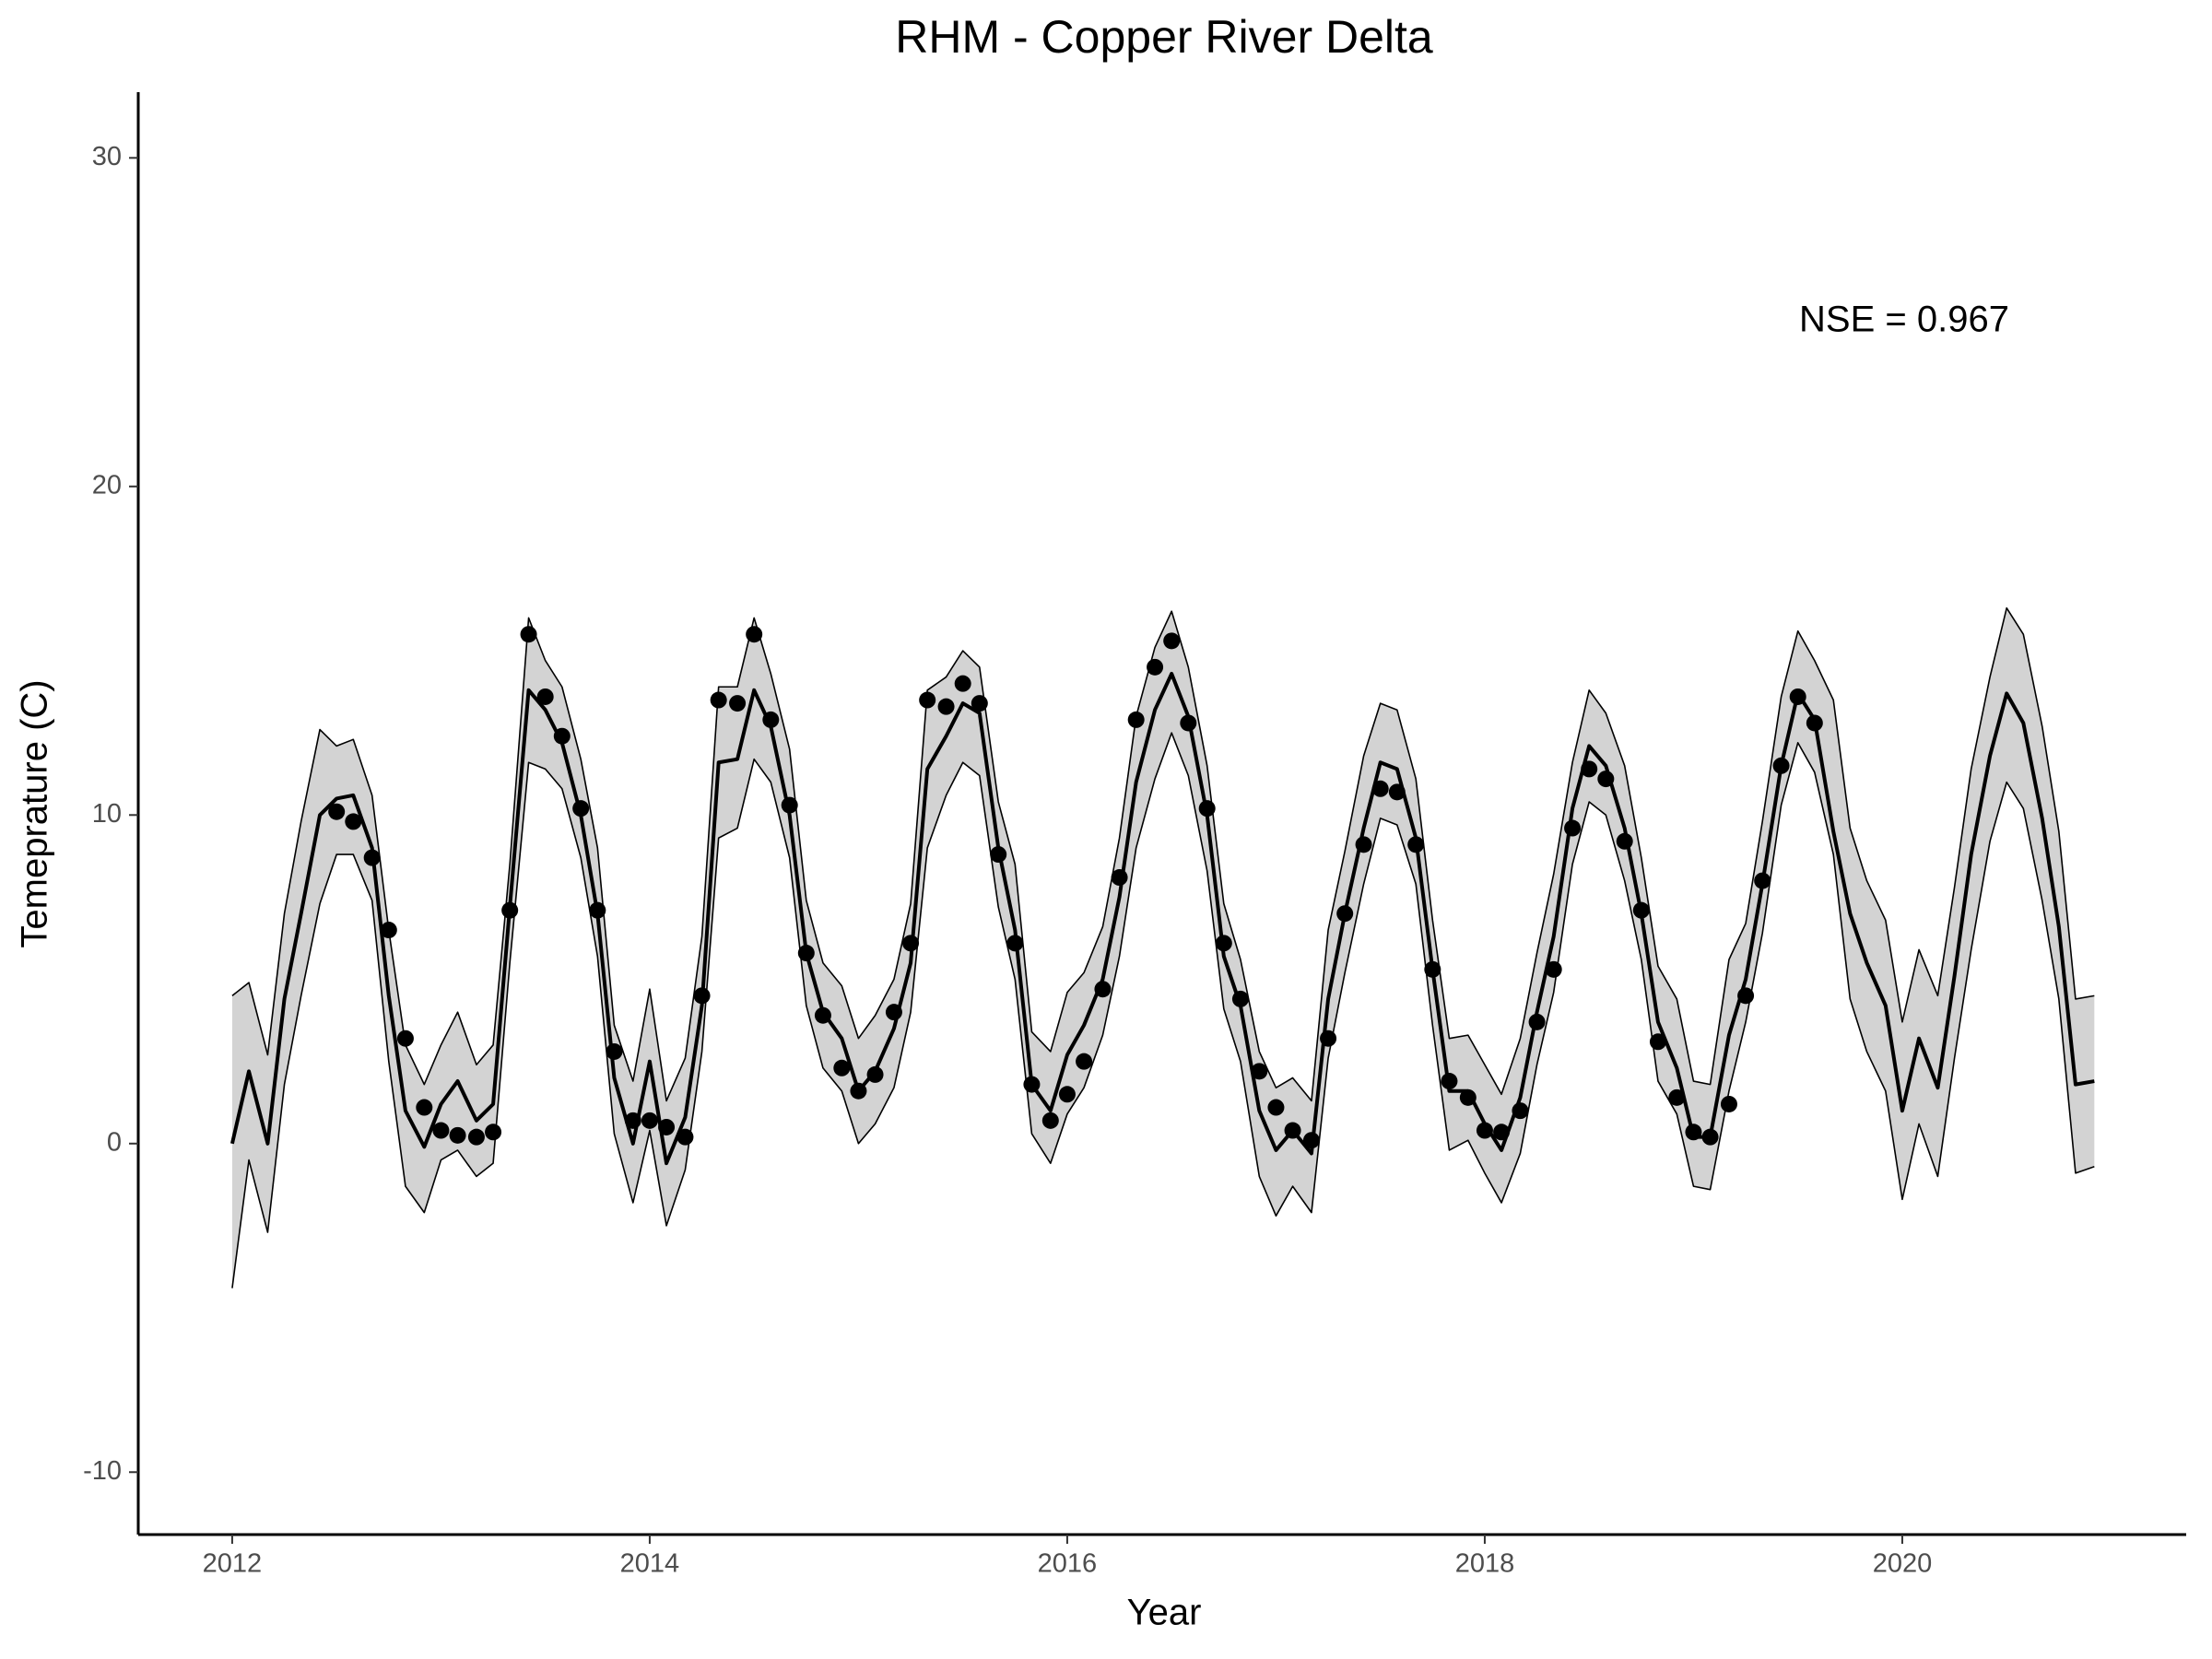  What do you see at coordinates (1904, 320) in the screenshot?
I see `annotation: NSE = 0.967` at bounding box center [1904, 320].